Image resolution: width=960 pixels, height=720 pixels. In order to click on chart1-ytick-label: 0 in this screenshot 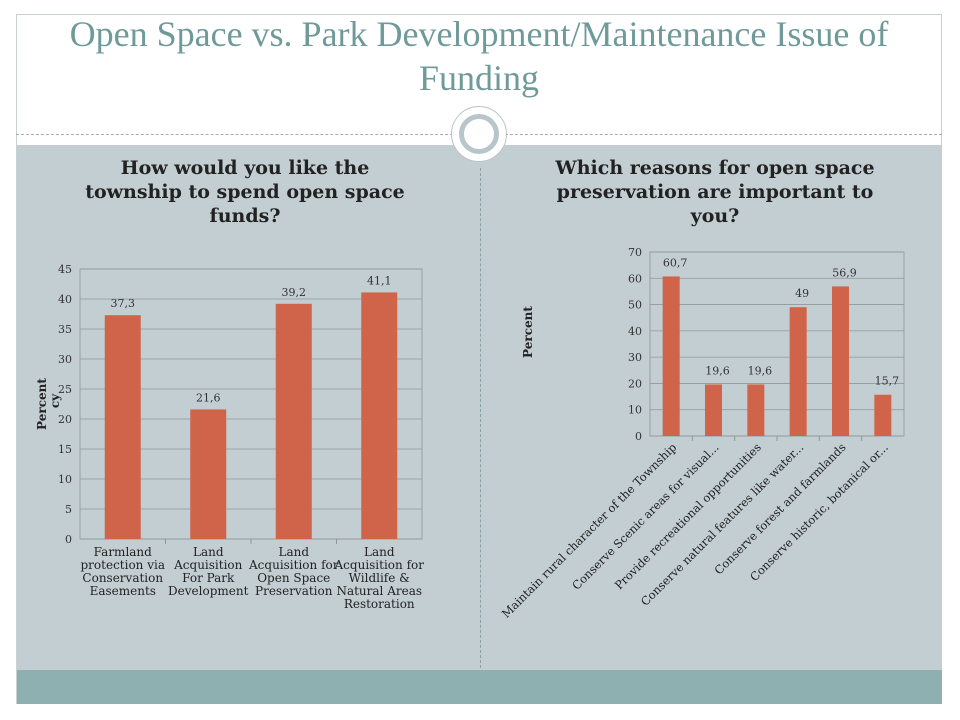, I will do `click(68, 539)`.